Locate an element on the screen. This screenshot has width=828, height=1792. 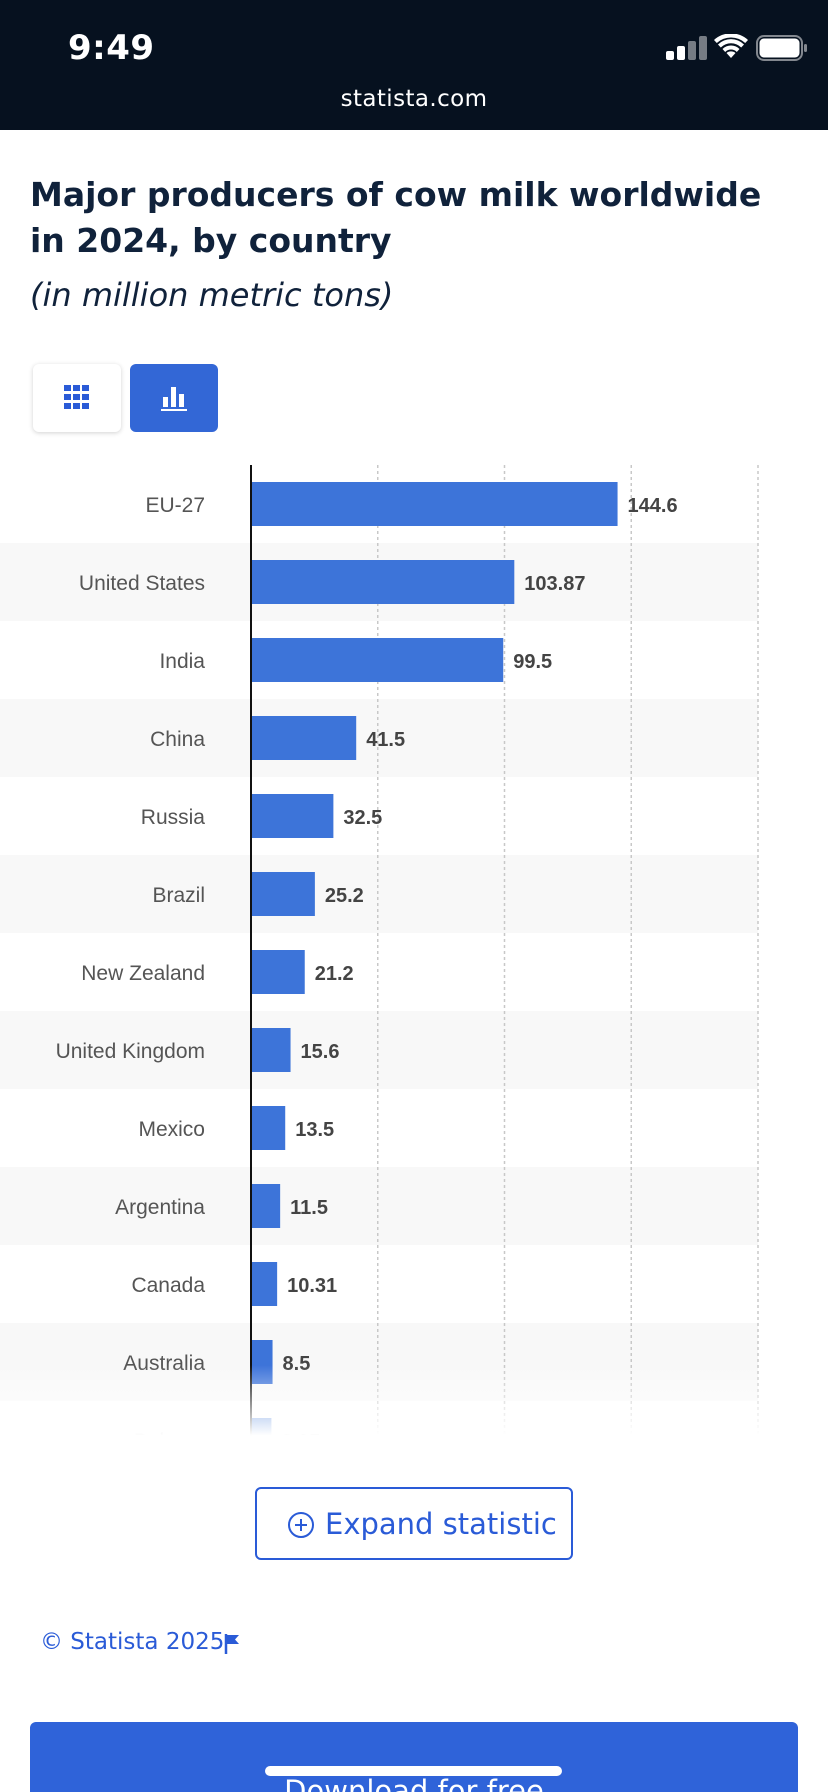
url-bar: statista.com is located at coordinates (414, 99).